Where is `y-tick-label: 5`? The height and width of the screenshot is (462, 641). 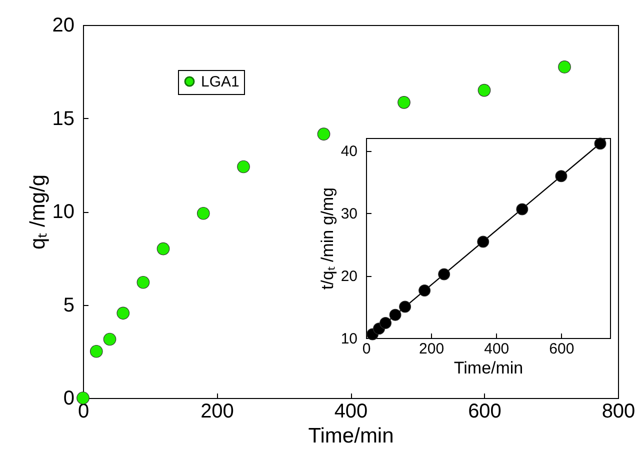 y-tick-label: 5 is located at coordinates (68, 305).